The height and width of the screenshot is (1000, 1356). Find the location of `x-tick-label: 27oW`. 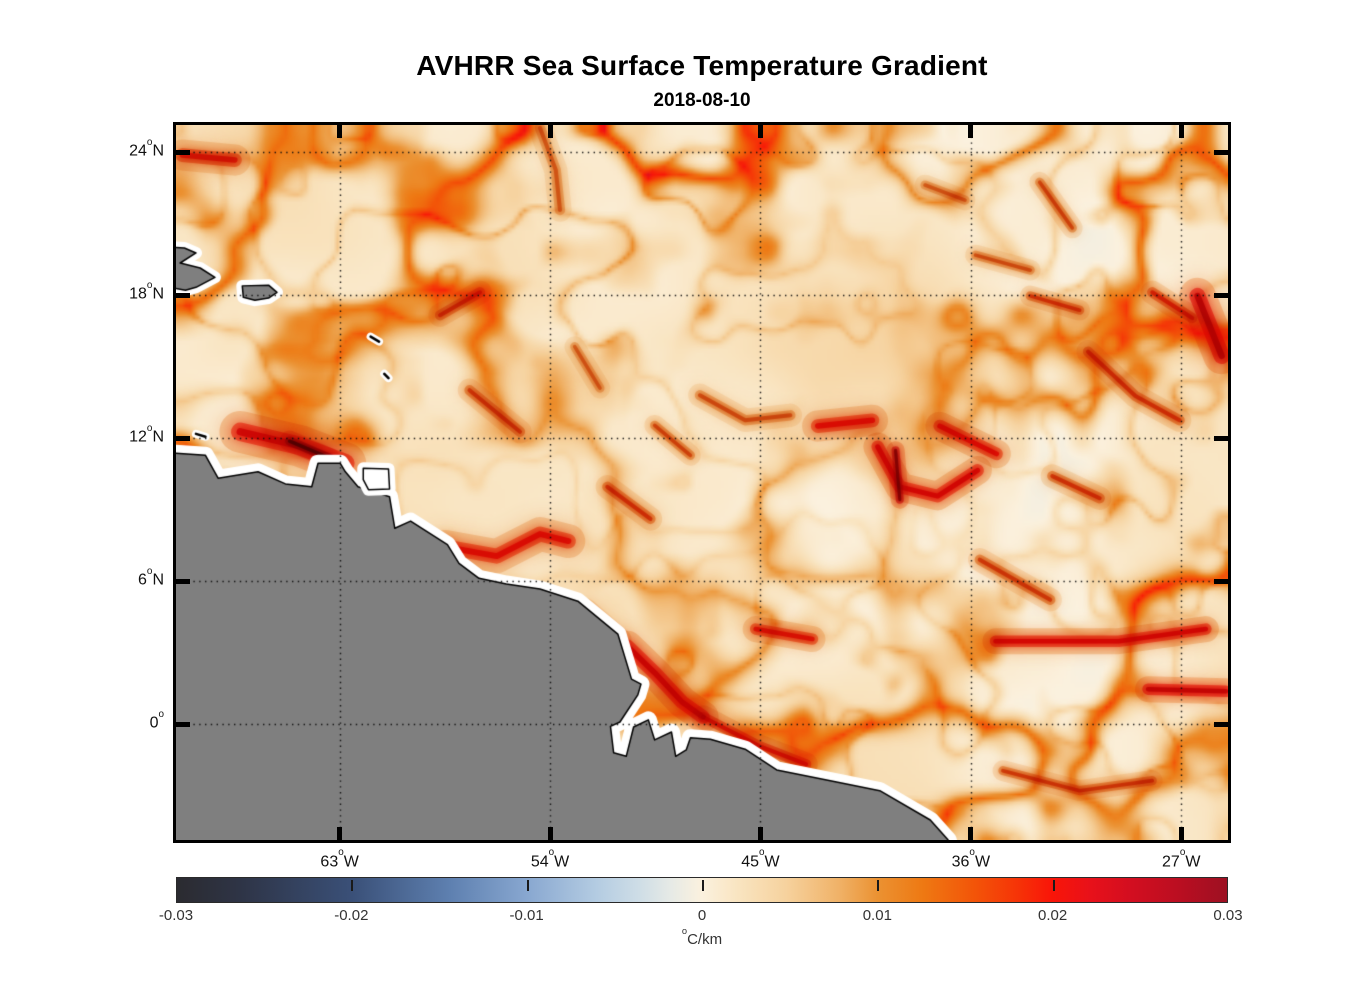

x-tick-label: 27oW is located at coordinates (1181, 859).